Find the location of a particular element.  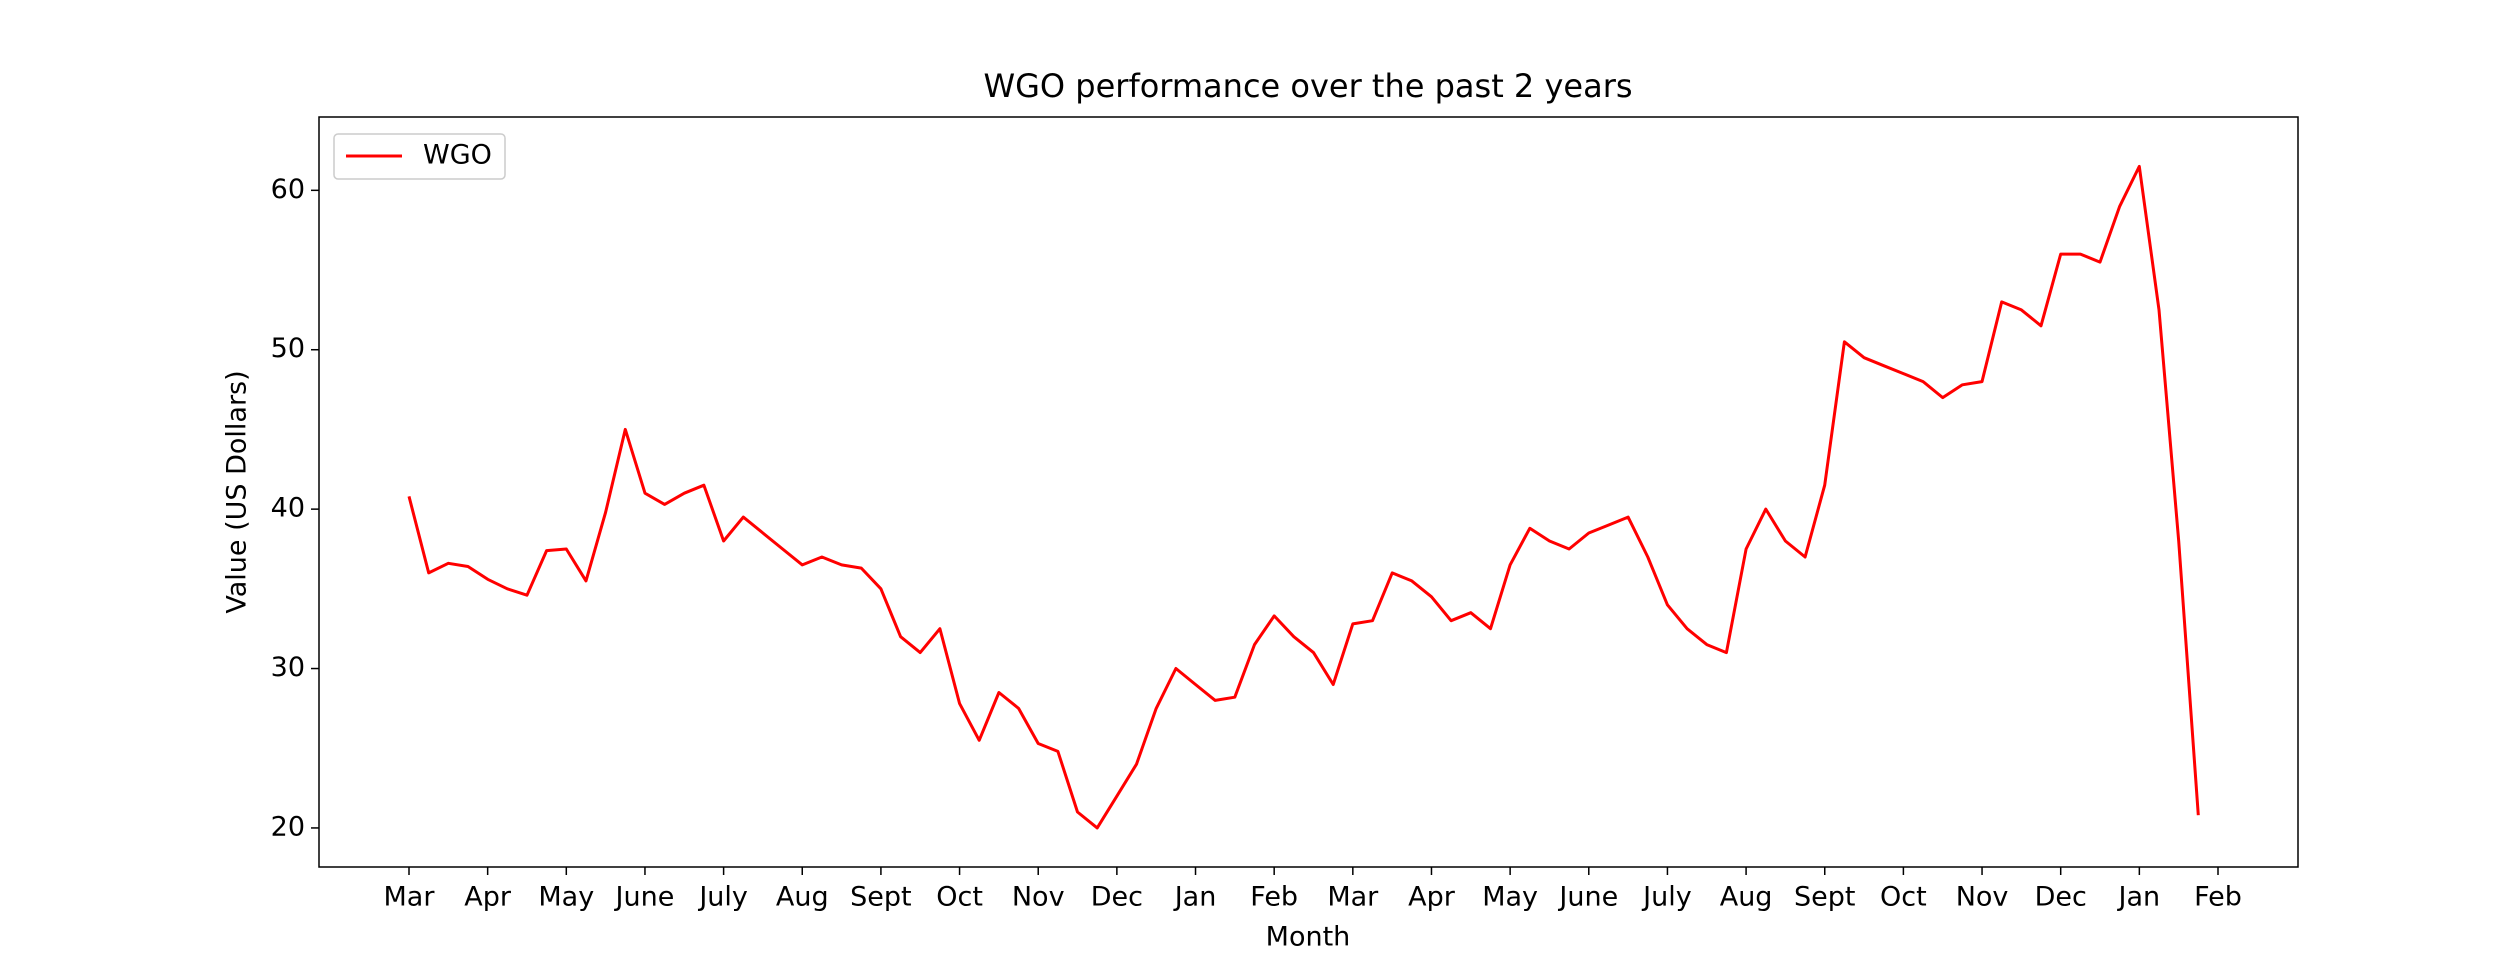

y-tick-label: 30 is located at coordinates (288, 667).